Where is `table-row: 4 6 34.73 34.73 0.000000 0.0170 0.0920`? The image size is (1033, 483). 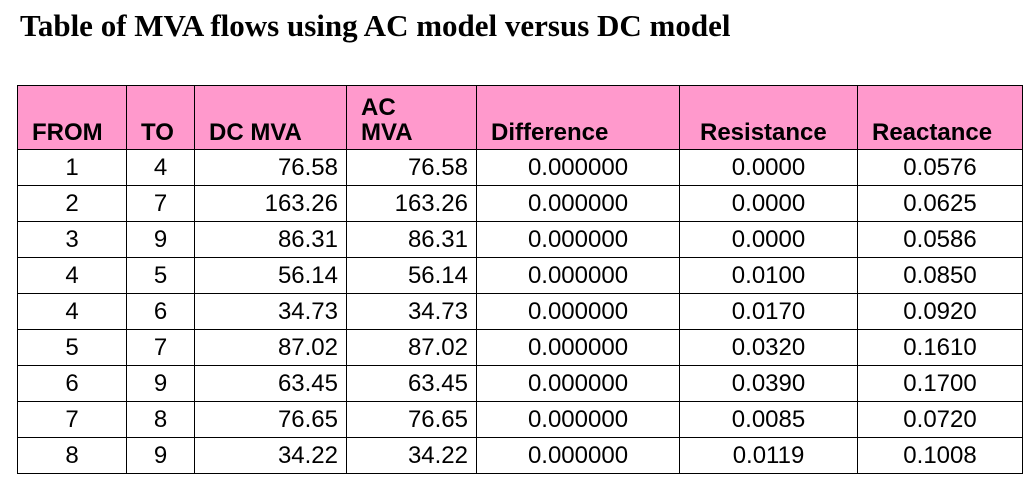 table-row: 4 6 34.73 34.73 0.000000 0.0170 0.0920 is located at coordinates (520, 311).